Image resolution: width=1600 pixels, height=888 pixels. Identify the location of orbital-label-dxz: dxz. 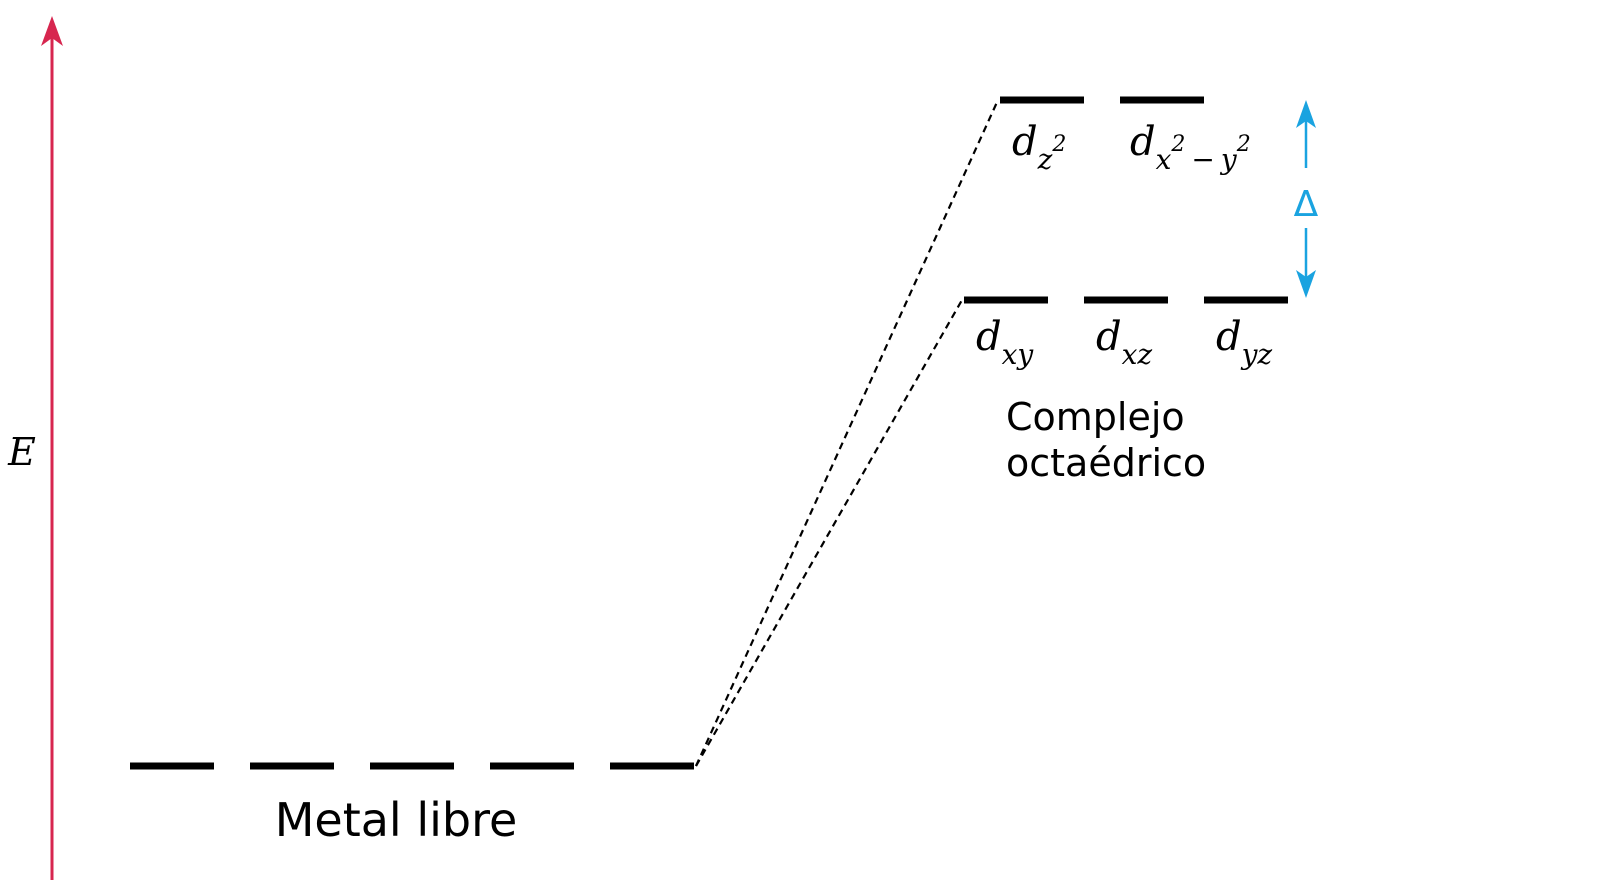
(1124, 342).